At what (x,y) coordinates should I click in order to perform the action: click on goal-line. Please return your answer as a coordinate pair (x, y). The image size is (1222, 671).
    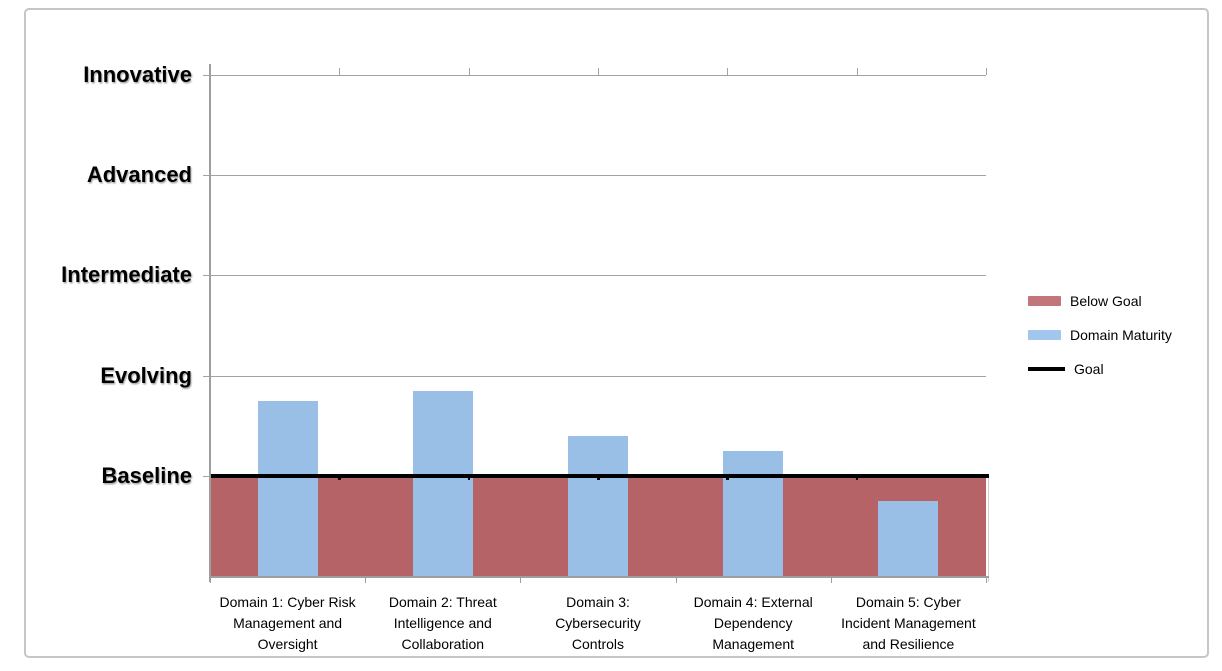
    Looking at the image, I should click on (599, 475).